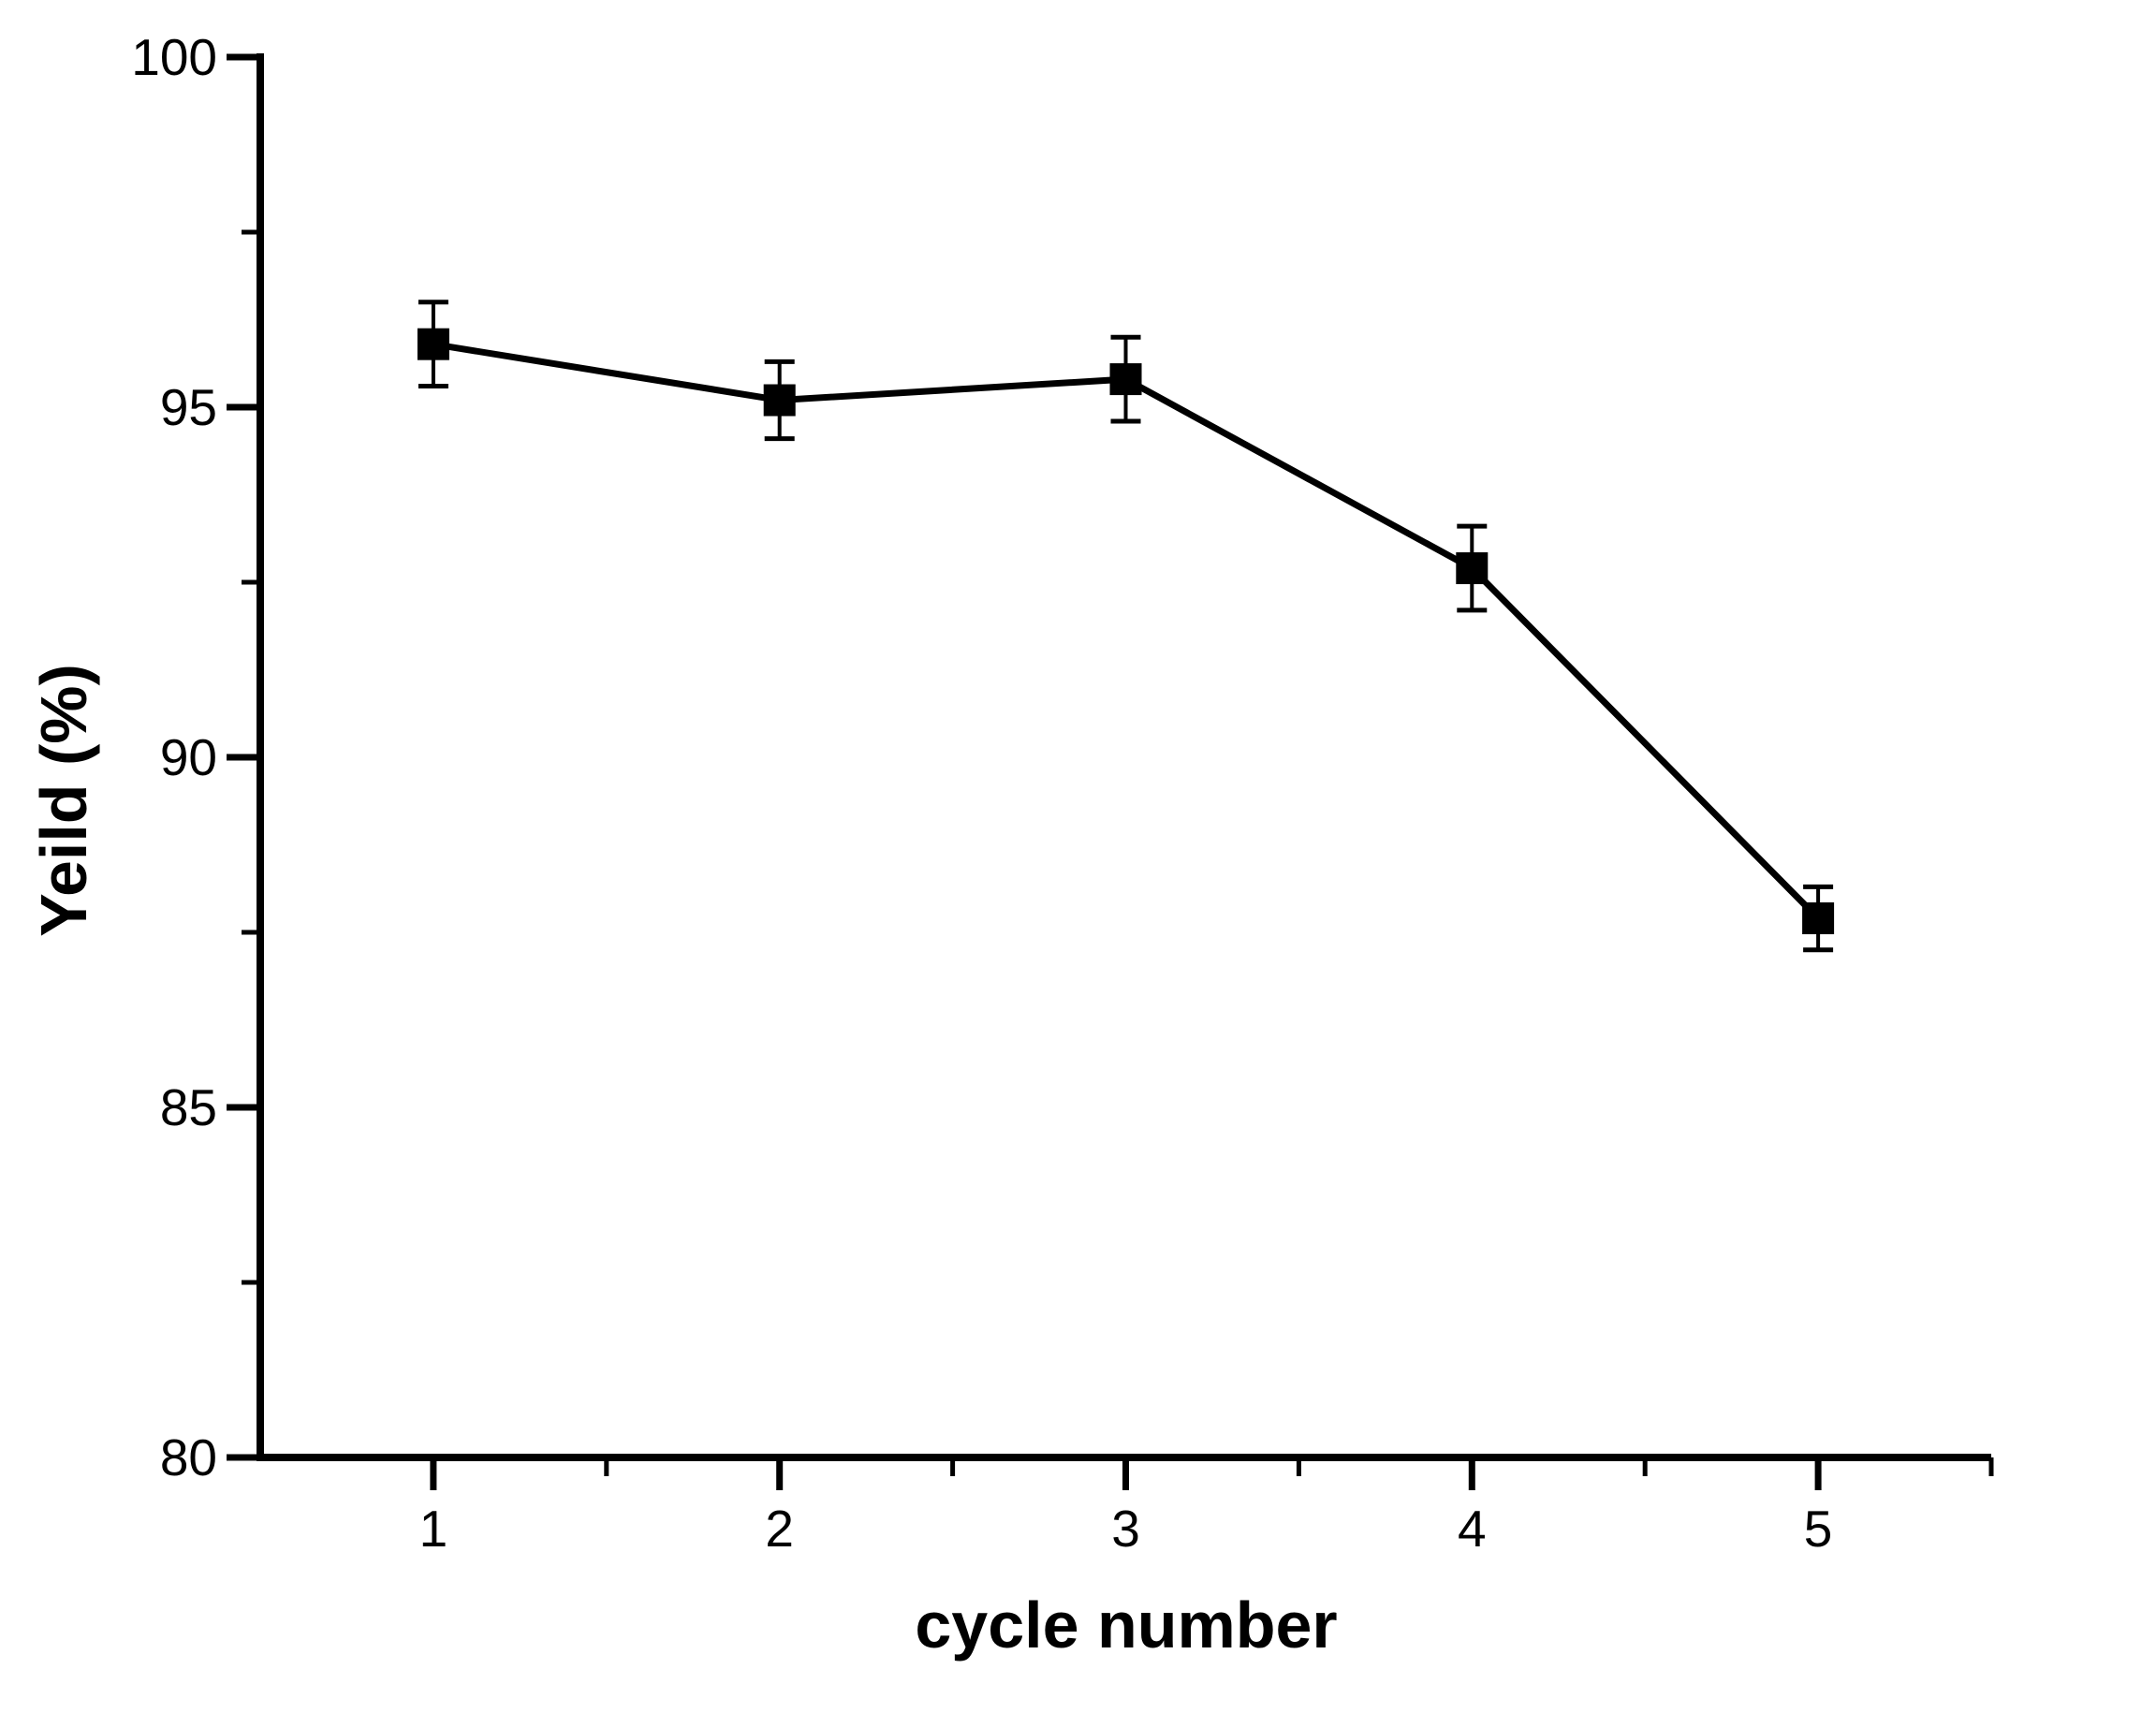 The width and height of the screenshot is (2156, 1713). Describe the element at coordinates (1818, 1529) in the screenshot. I see `x-tick-label: 5` at that location.